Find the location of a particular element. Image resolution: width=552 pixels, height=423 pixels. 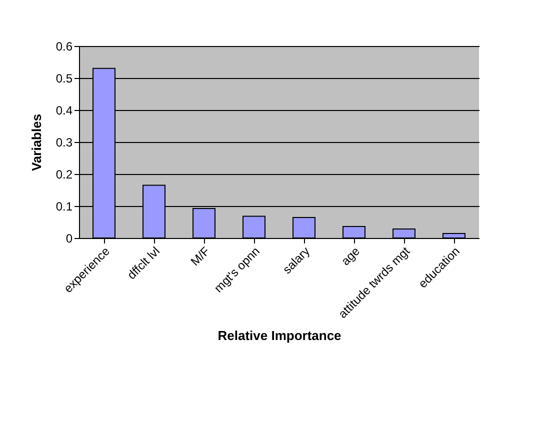

x-tick-label: age is located at coordinates (350, 256).